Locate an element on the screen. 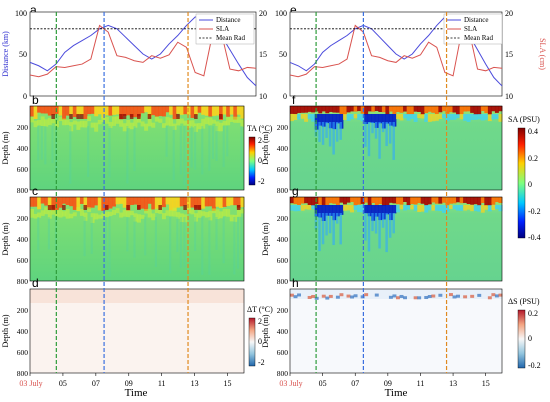 The width and height of the screenshot is (550, 402). depth-tick-0-0-400: 400 is located at coordinates (23, 148).